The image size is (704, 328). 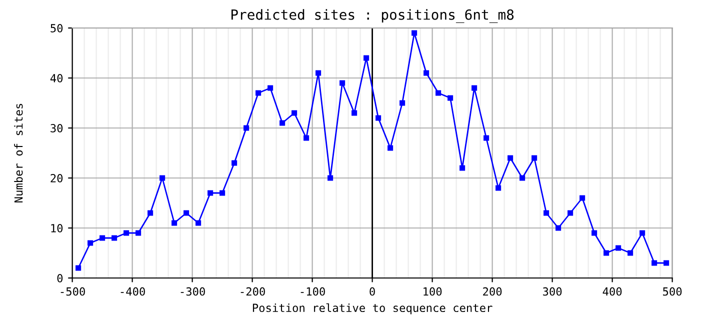 I want to click on x-tick-label: -300, so click(x=192, y=291).